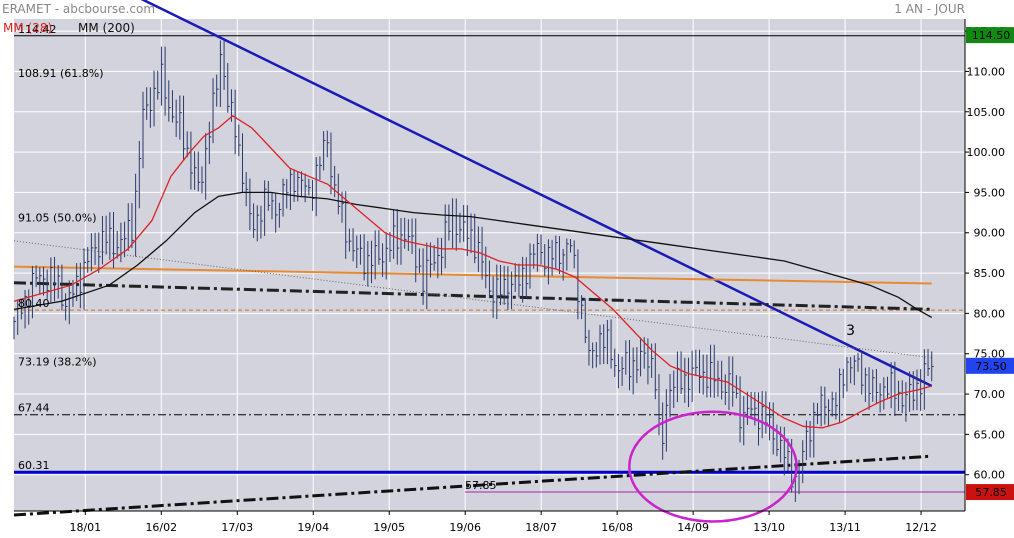  I want to click on y-tick-label: 75.00, so click(990, 354).